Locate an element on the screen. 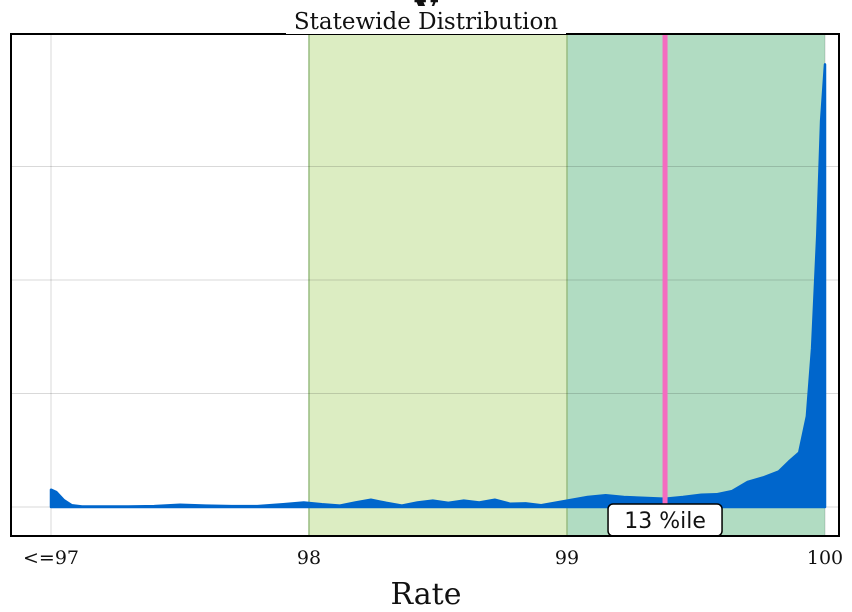  x-tick-label-0: <=97 is located at coordinates (51, 558).